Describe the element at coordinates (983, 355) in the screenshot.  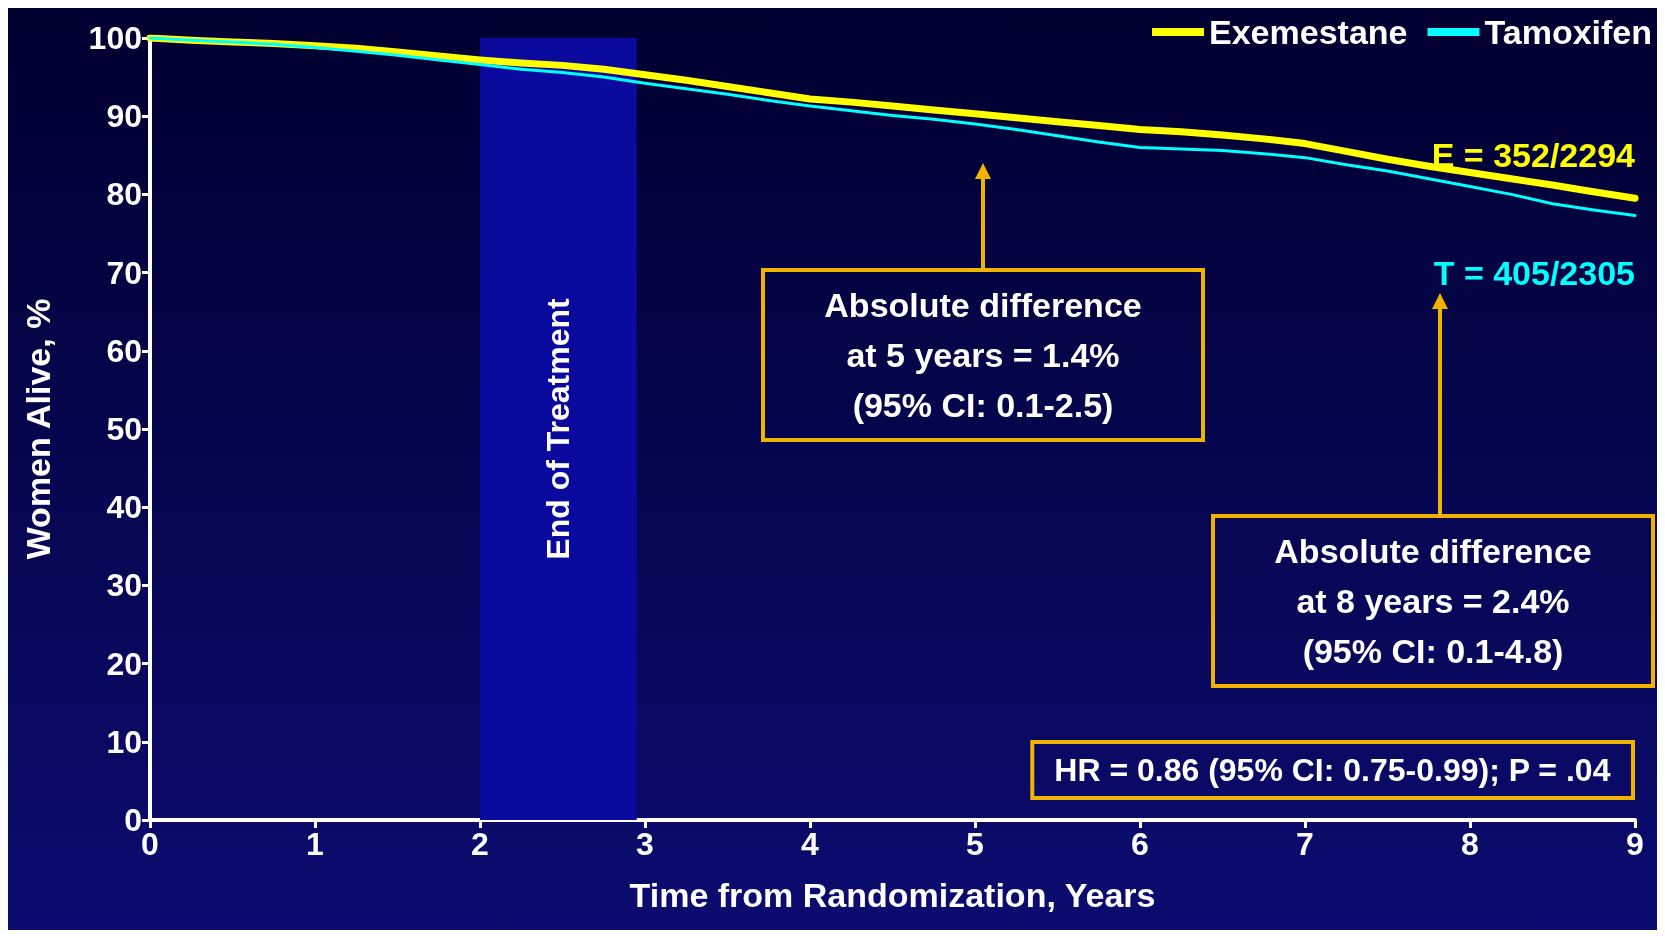
I see `annotation: Absolute difference at 5 years = 1.4% (95% CI: 0.1-2.5)` at that location.